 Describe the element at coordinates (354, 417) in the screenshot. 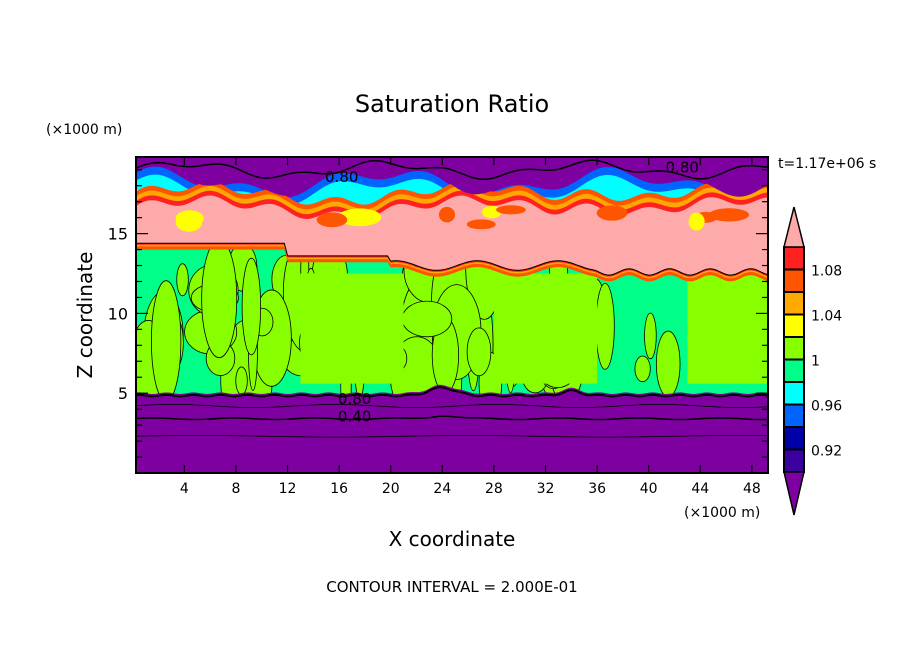

I see `contour-label: 0.40` at that location.